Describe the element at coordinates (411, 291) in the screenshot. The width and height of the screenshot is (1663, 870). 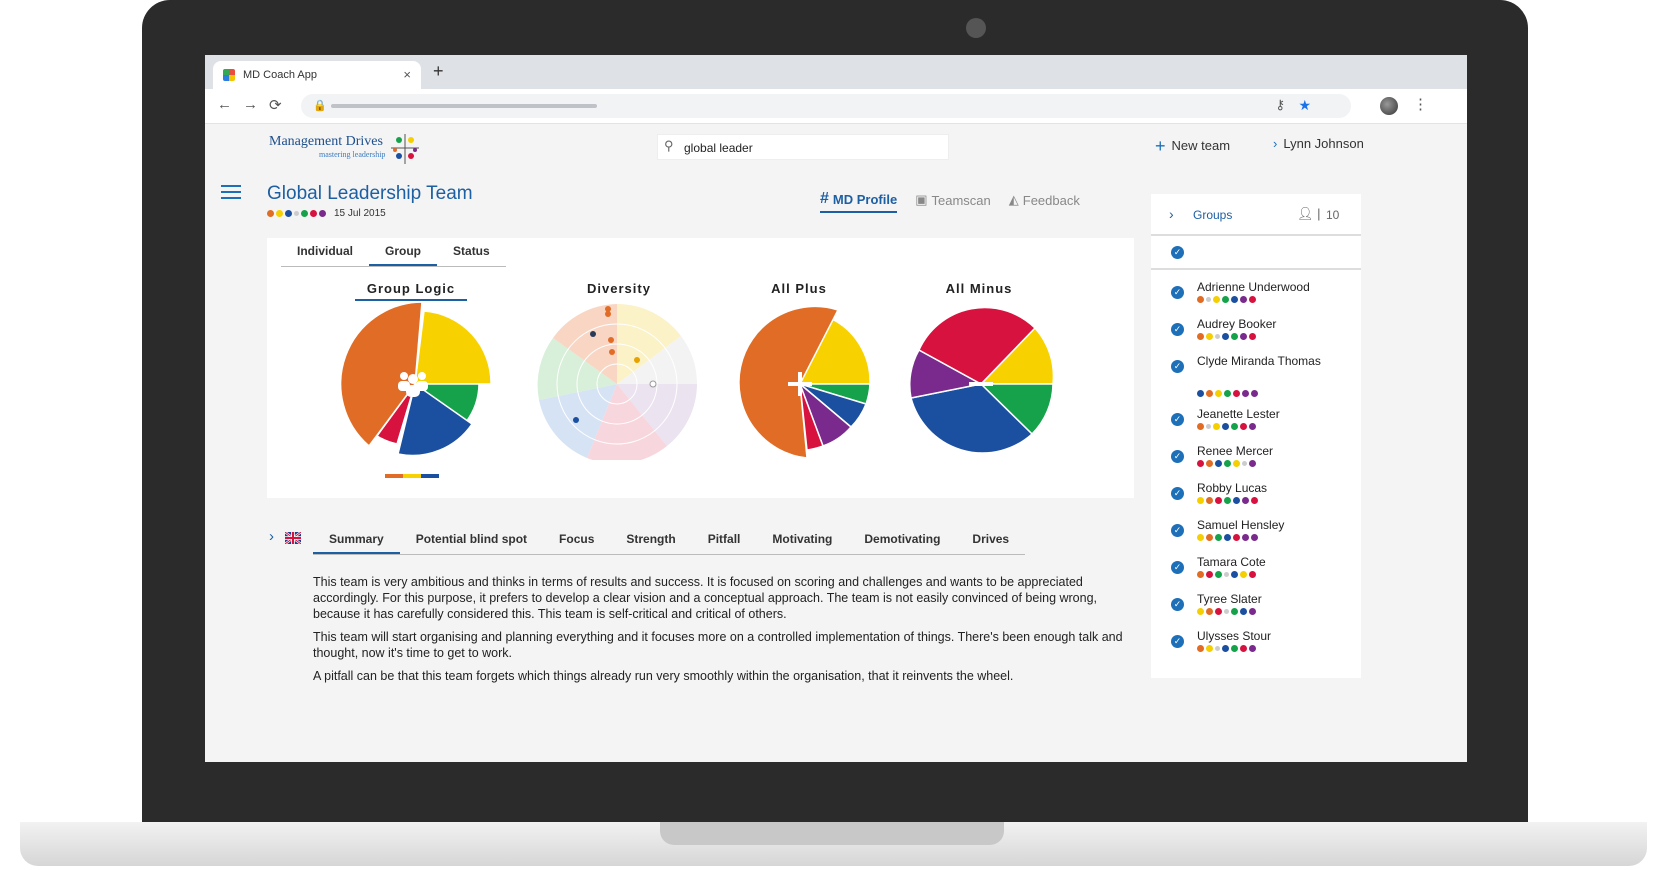
I see `chart-title-group-logic: Group Logic` at that location.